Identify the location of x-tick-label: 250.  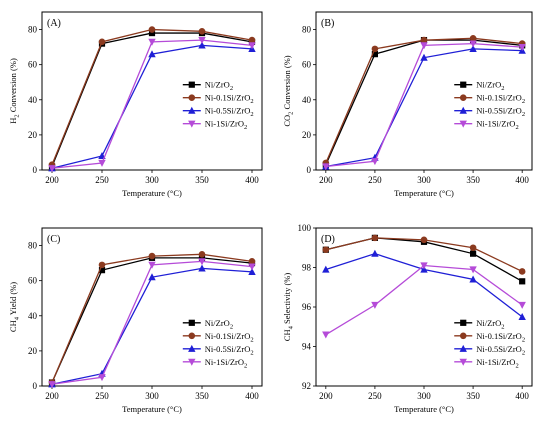
(102, 180).